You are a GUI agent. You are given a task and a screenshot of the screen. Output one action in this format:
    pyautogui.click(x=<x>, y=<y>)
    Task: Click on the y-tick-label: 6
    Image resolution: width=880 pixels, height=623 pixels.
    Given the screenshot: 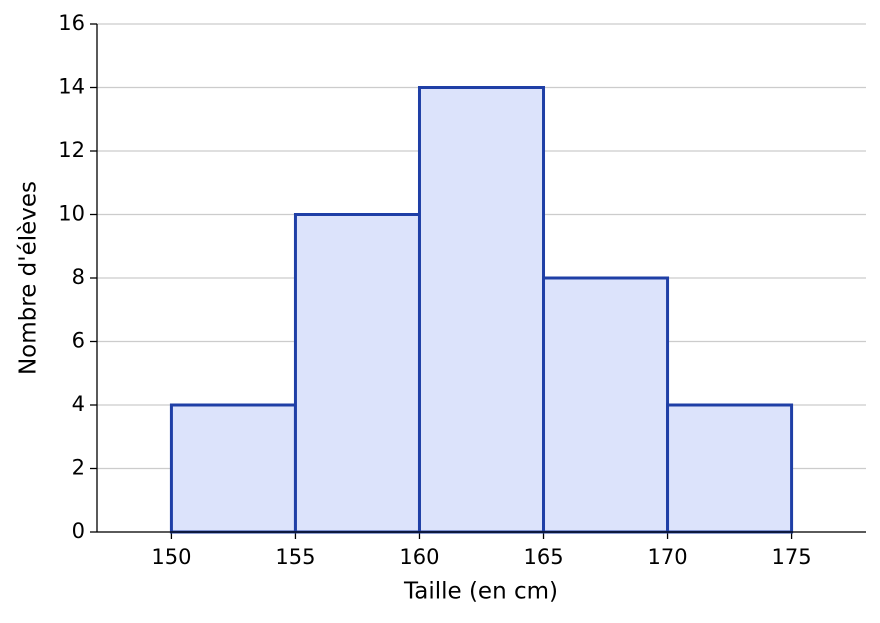 What is the action you would take?
    pyautogui.click(x=78, y=341)
    